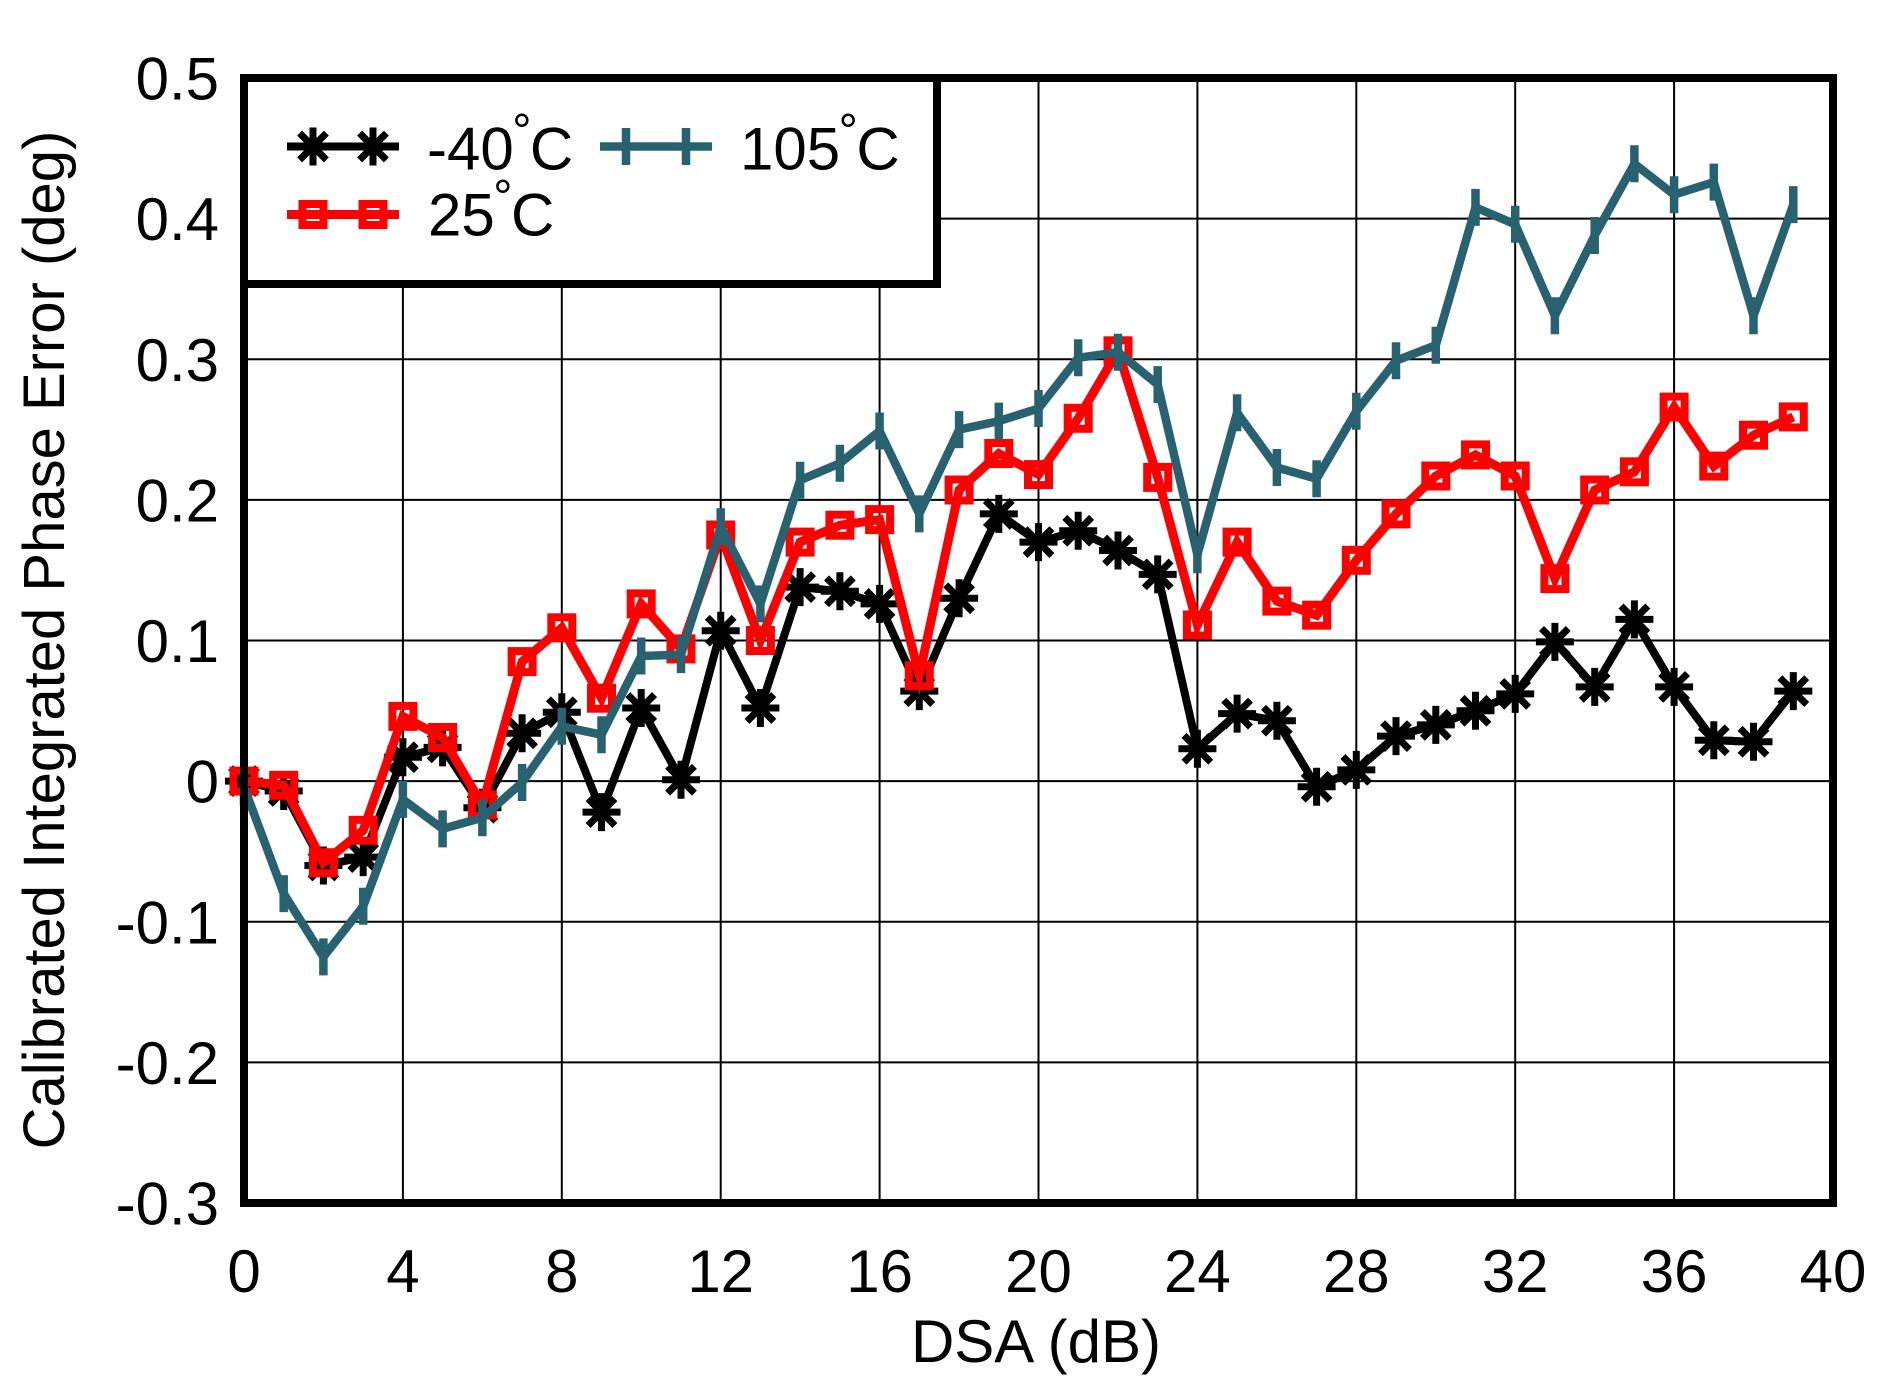 This screenshot has width=1902, height=1382. What do you see at coordinates (720, 1271) in the screenshot?
I see `svg-text: 12` at bounding box center [720, 1271].